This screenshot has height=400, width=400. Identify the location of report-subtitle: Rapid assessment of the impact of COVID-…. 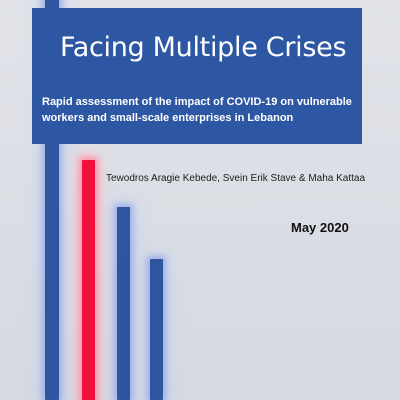
(197, 110).